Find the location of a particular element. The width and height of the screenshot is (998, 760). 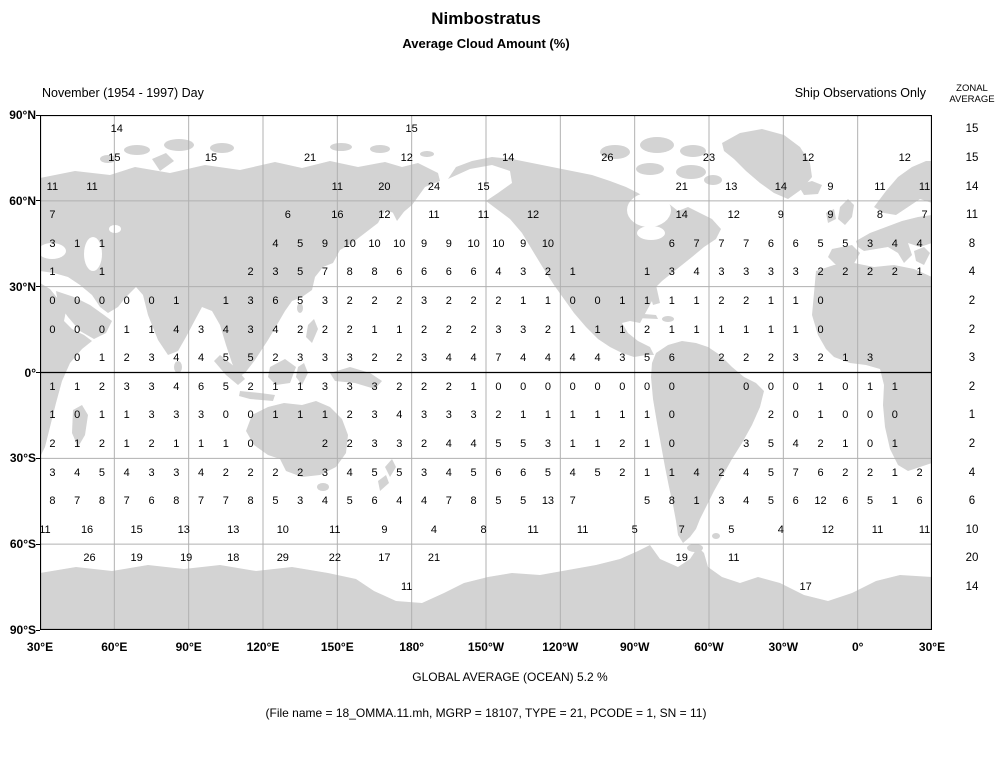

longitude-label: 30°E is located at coordinates (40, 647).